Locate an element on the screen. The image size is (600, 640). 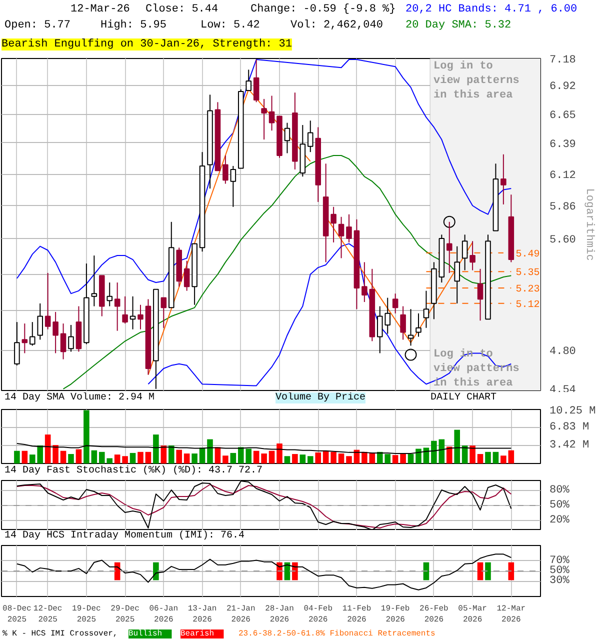
text: 12-Mar-26 is located at coordinates (100, 10).